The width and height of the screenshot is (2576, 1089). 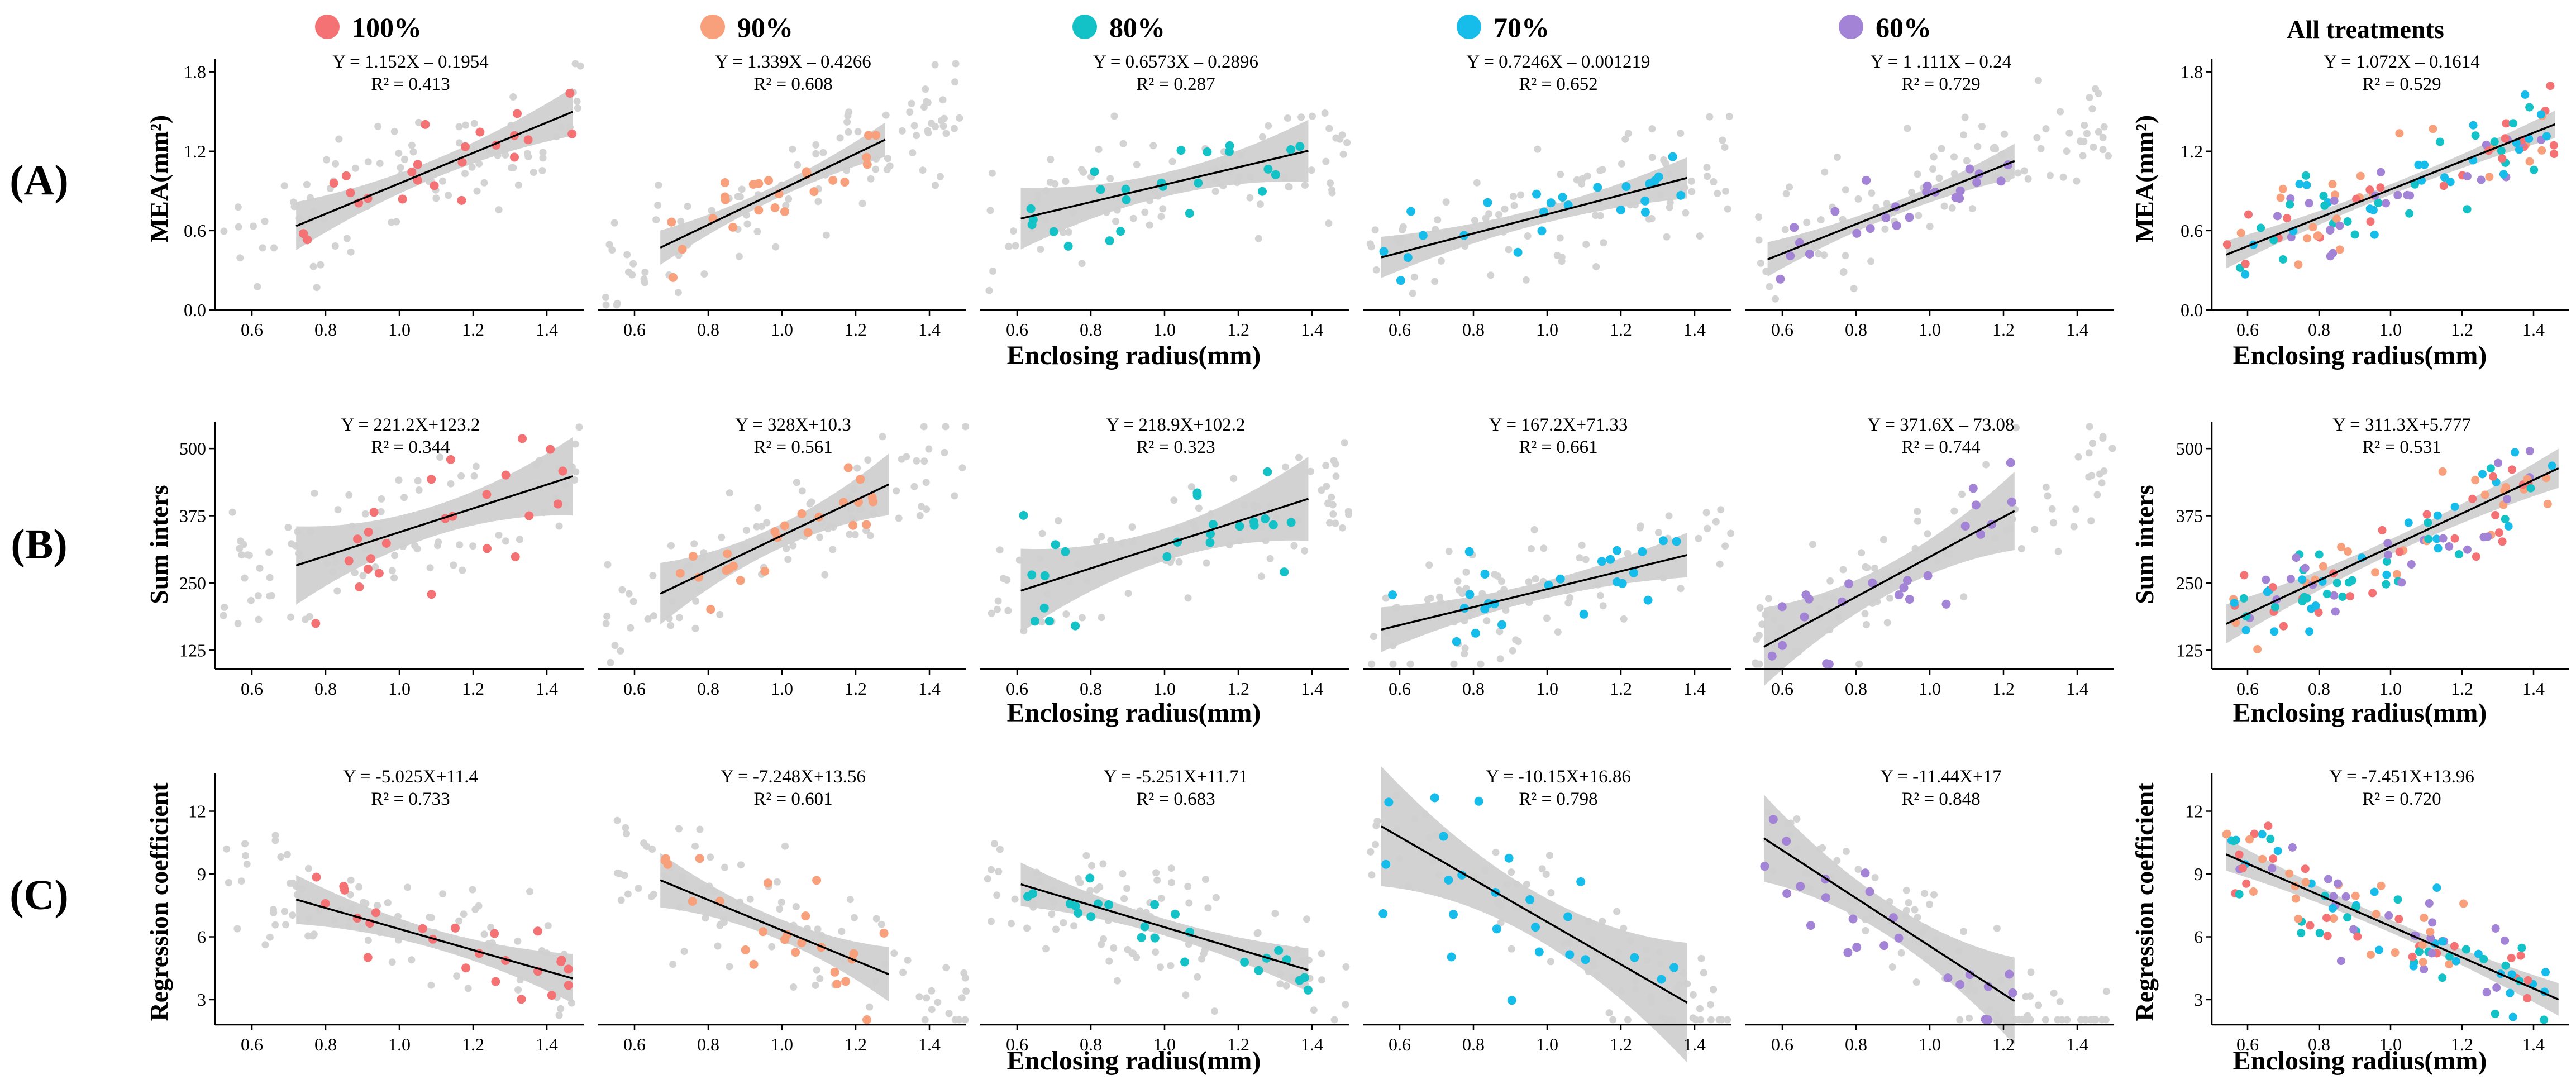 What do you see at coordinates (1904, 27) in the screenshot?
I see `legend-label-60: 60%` at bounding box center [1904, 27].